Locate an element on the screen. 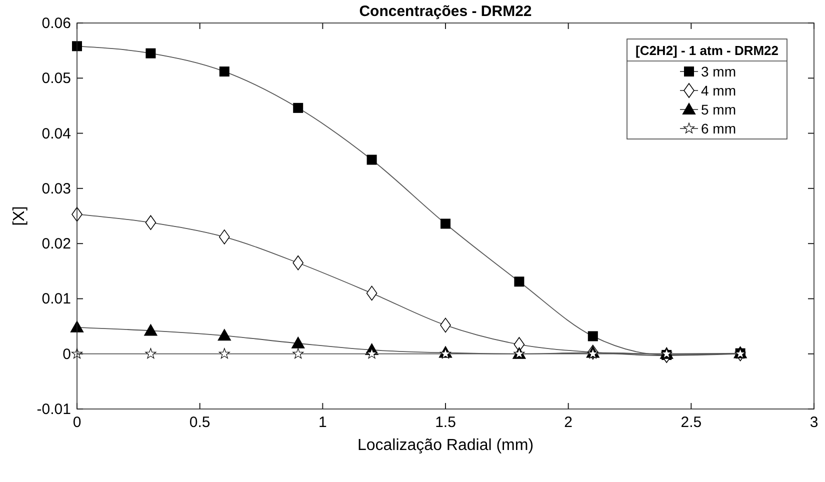  x-axis-title: Localização Radial (mm) is located at coordinates (445, 445).